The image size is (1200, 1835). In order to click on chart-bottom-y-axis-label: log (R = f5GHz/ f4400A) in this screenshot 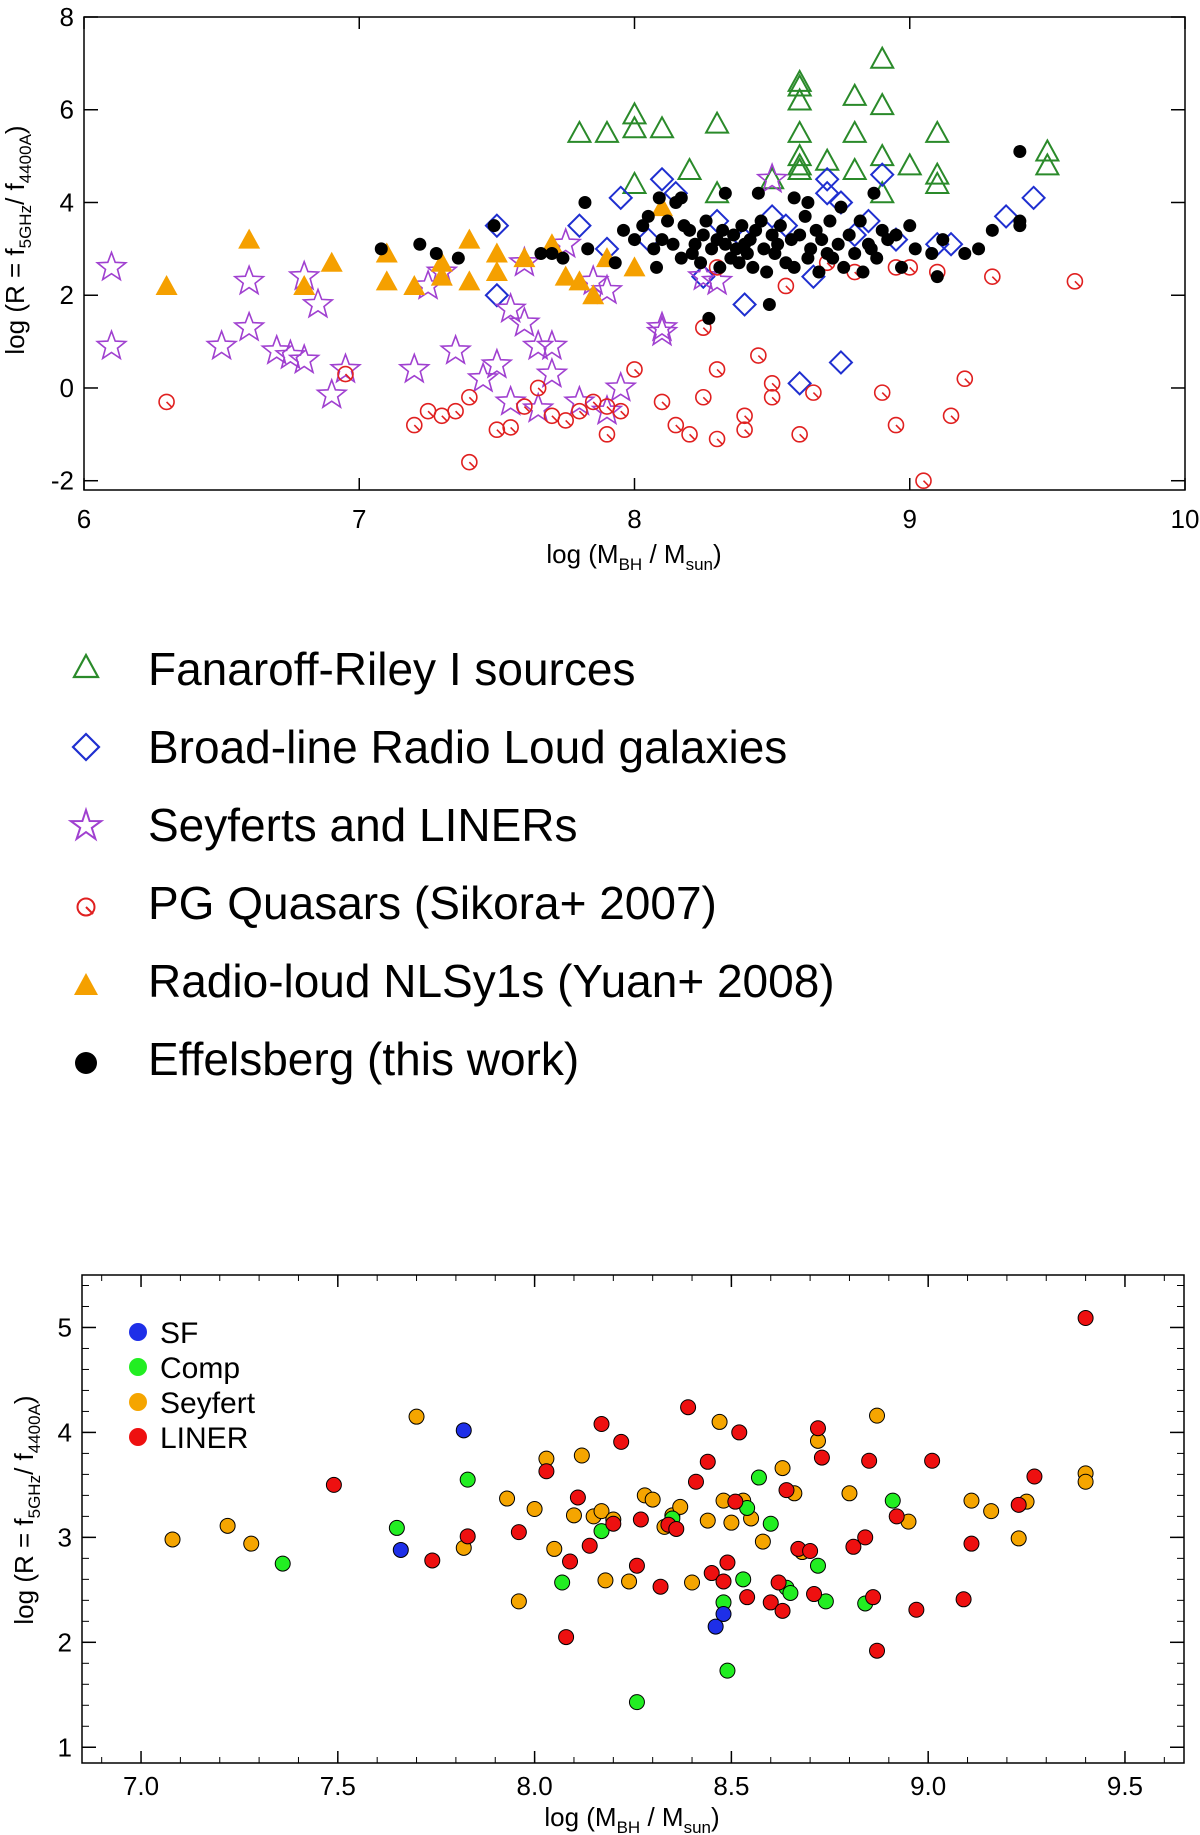, I will do `click(26, 1509)`.